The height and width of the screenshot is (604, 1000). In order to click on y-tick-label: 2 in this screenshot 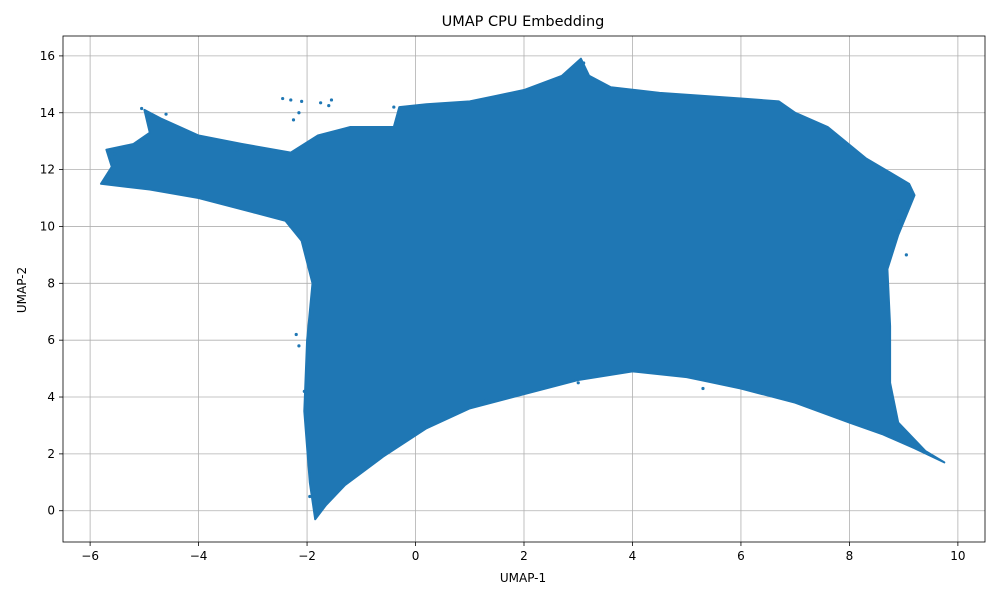, I will do `click(51, 454)`.